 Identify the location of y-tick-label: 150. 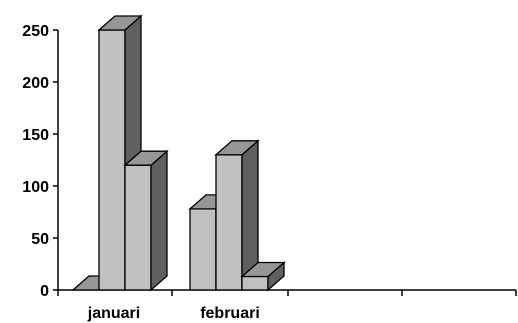
(35, 135).